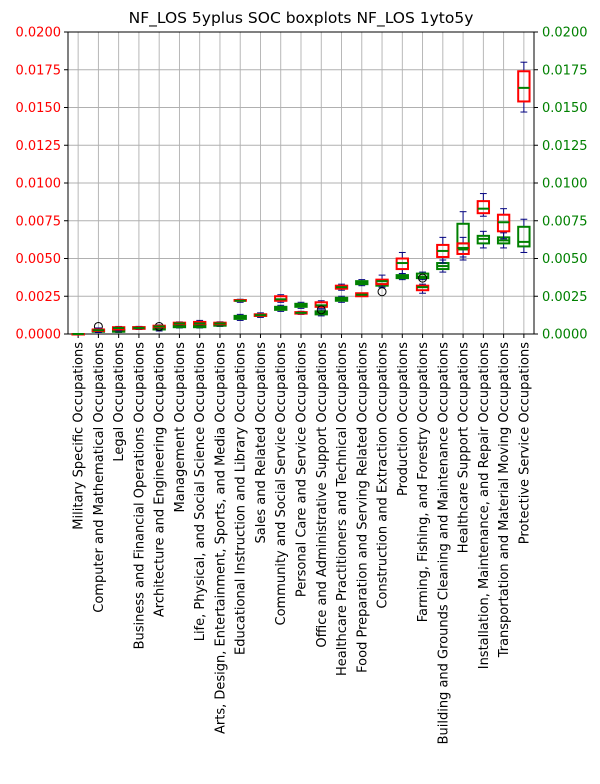 The width and height of the screenshot is (600, 784). What do you see at coordinates (39, 108) in the screenshot?
I see `y-tick-label-left: 0.0150` at bounding box center [39, 108].